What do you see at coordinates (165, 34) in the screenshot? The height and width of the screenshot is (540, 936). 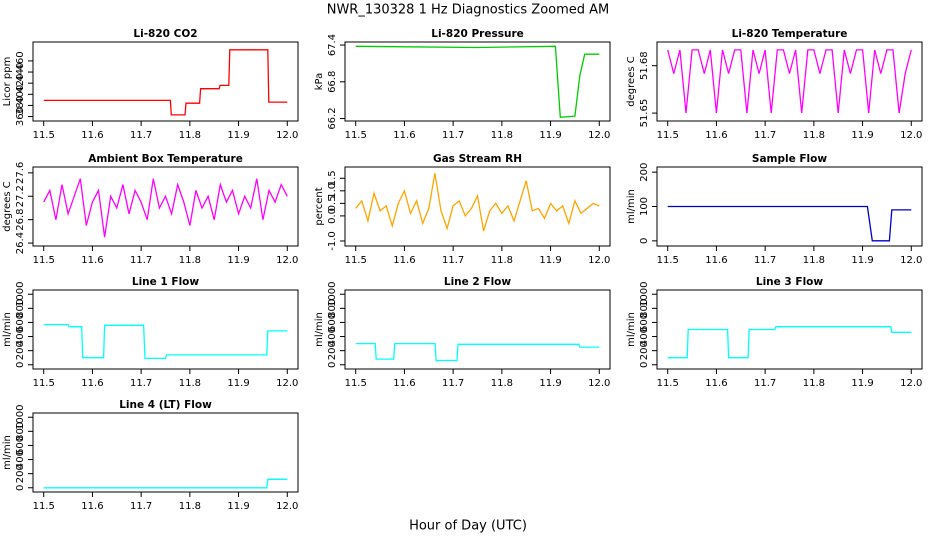 I see `panel-title: Li-820 CO2` at bounding box center [165, 34].